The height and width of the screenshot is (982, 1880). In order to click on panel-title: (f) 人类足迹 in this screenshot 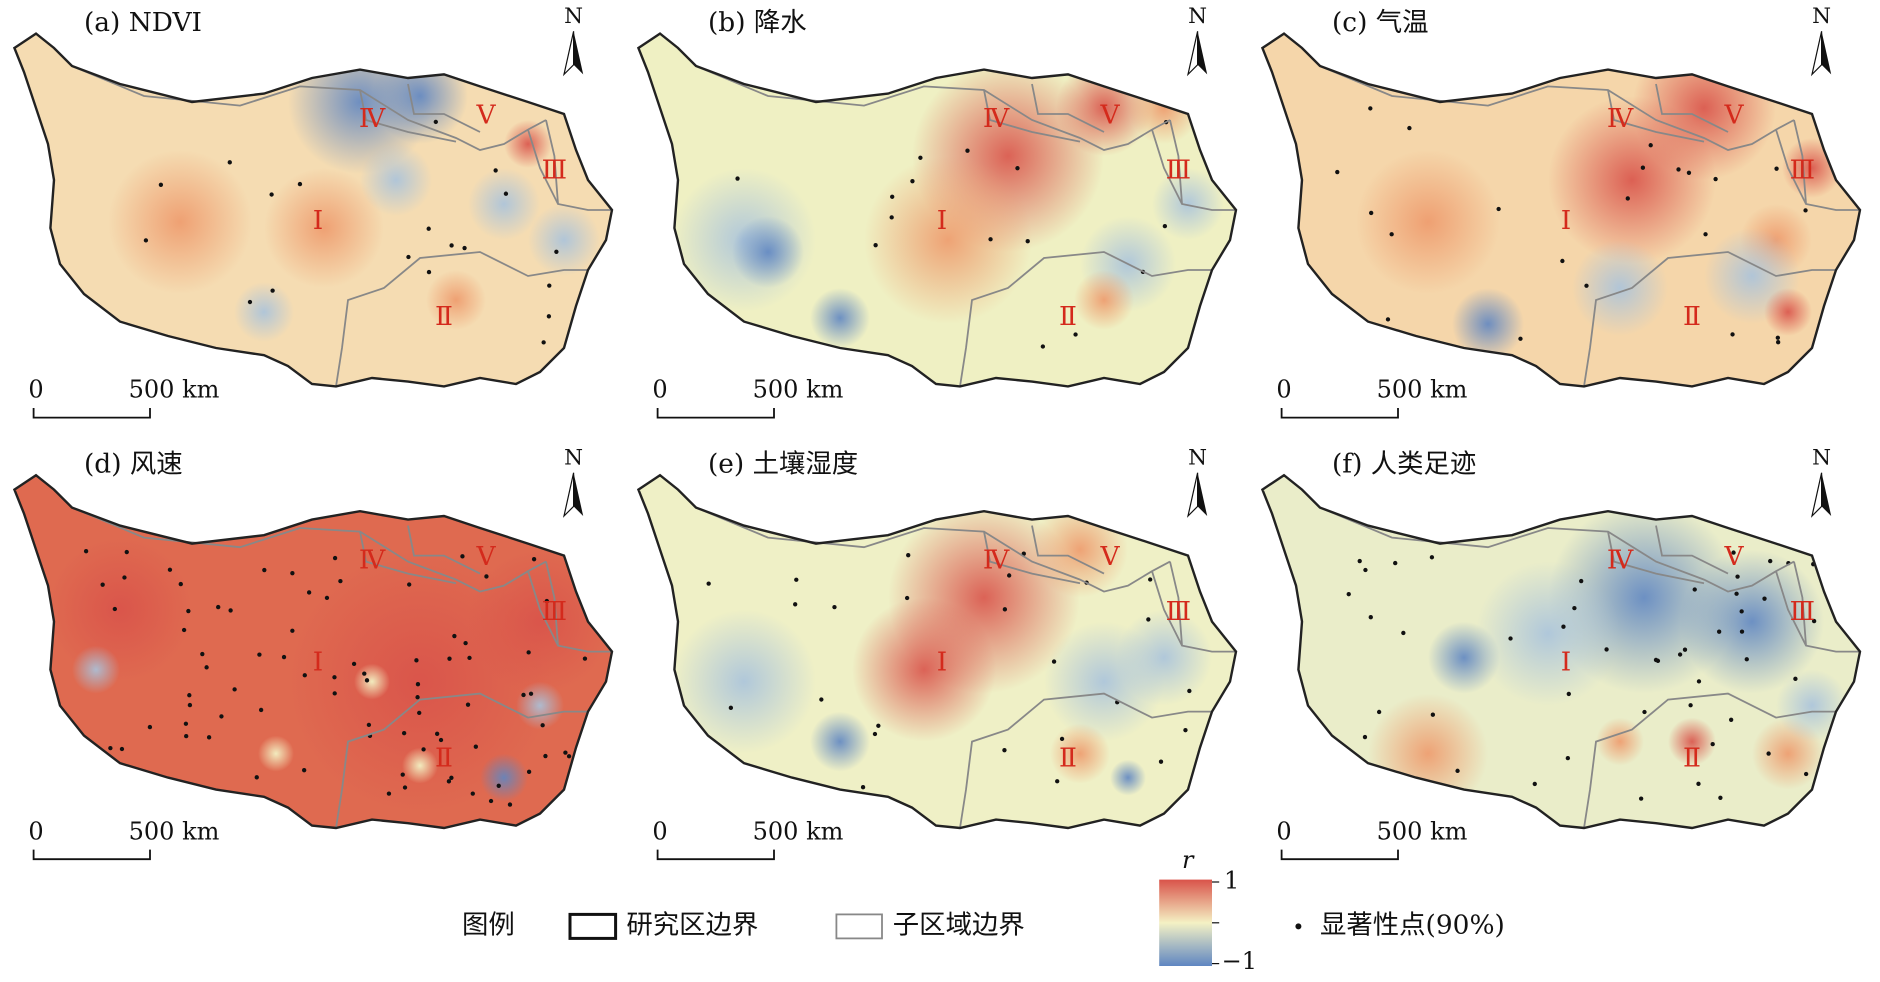, I will do `click(1404, 464)`.